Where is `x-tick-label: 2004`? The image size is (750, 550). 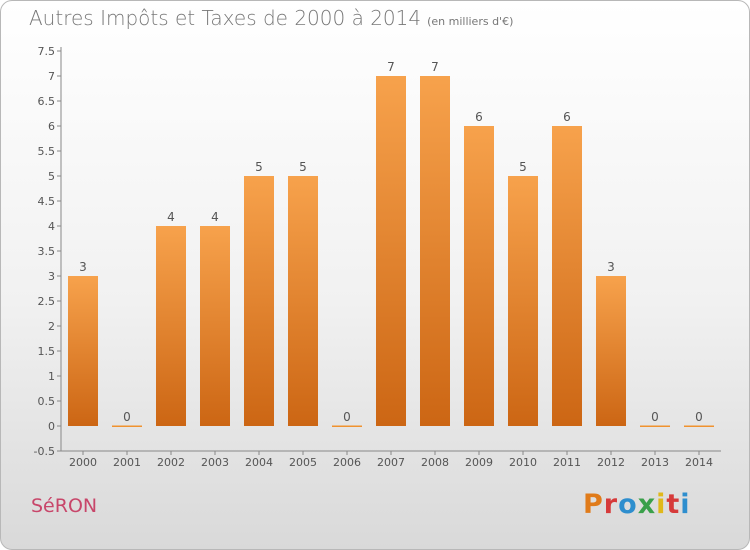
x-tick-label: 2004 is located at coordinates (259, 462).